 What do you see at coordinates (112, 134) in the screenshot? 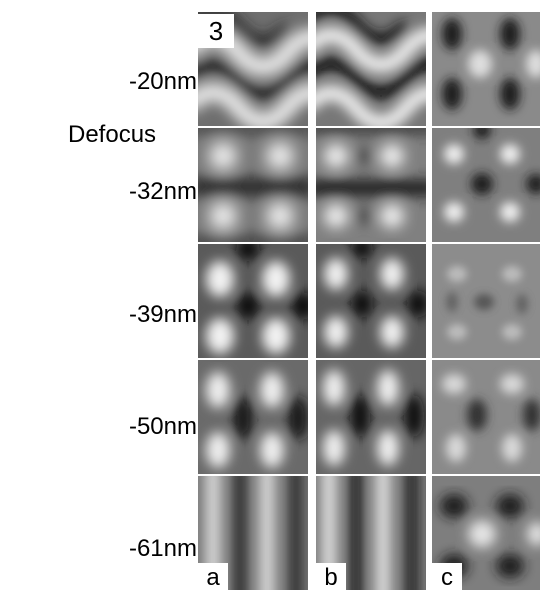
I see `defocus-axis-title: Defocus` at bounding box center [112, 134].